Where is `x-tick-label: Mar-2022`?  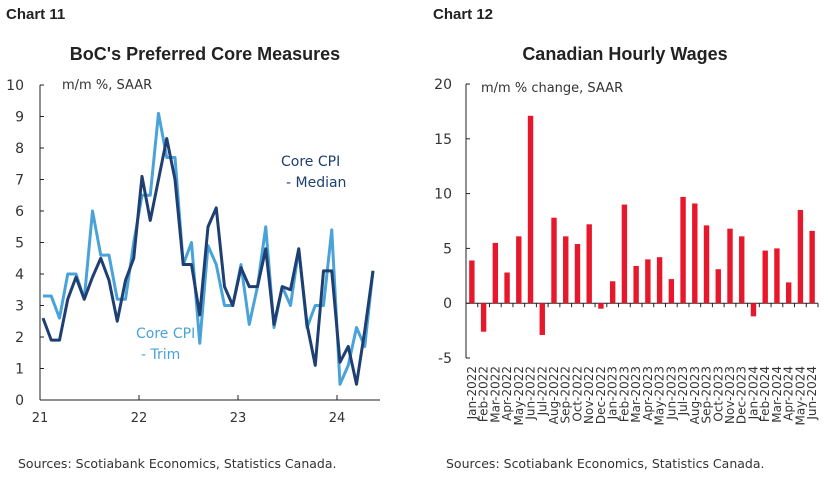 x-tick-label: Mar-2022 is located at coordinates (495, 394).